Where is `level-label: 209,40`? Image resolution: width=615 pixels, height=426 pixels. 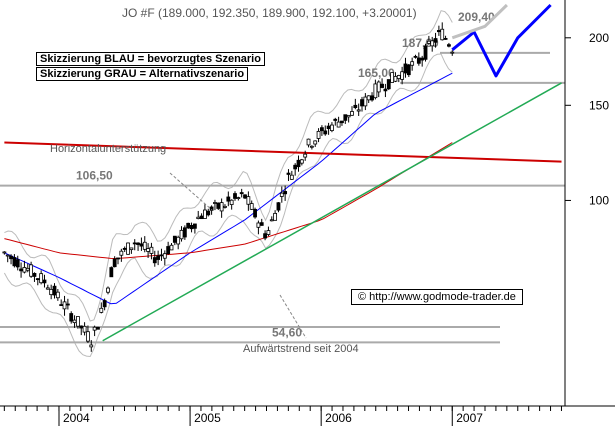 level-label: 209,40 is located at coordinates (476, 17).